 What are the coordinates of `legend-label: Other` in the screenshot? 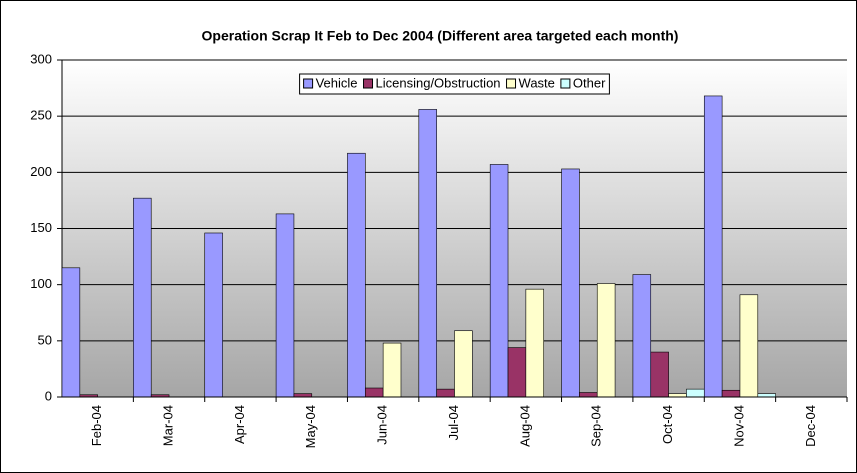 It's located at (589, 82).